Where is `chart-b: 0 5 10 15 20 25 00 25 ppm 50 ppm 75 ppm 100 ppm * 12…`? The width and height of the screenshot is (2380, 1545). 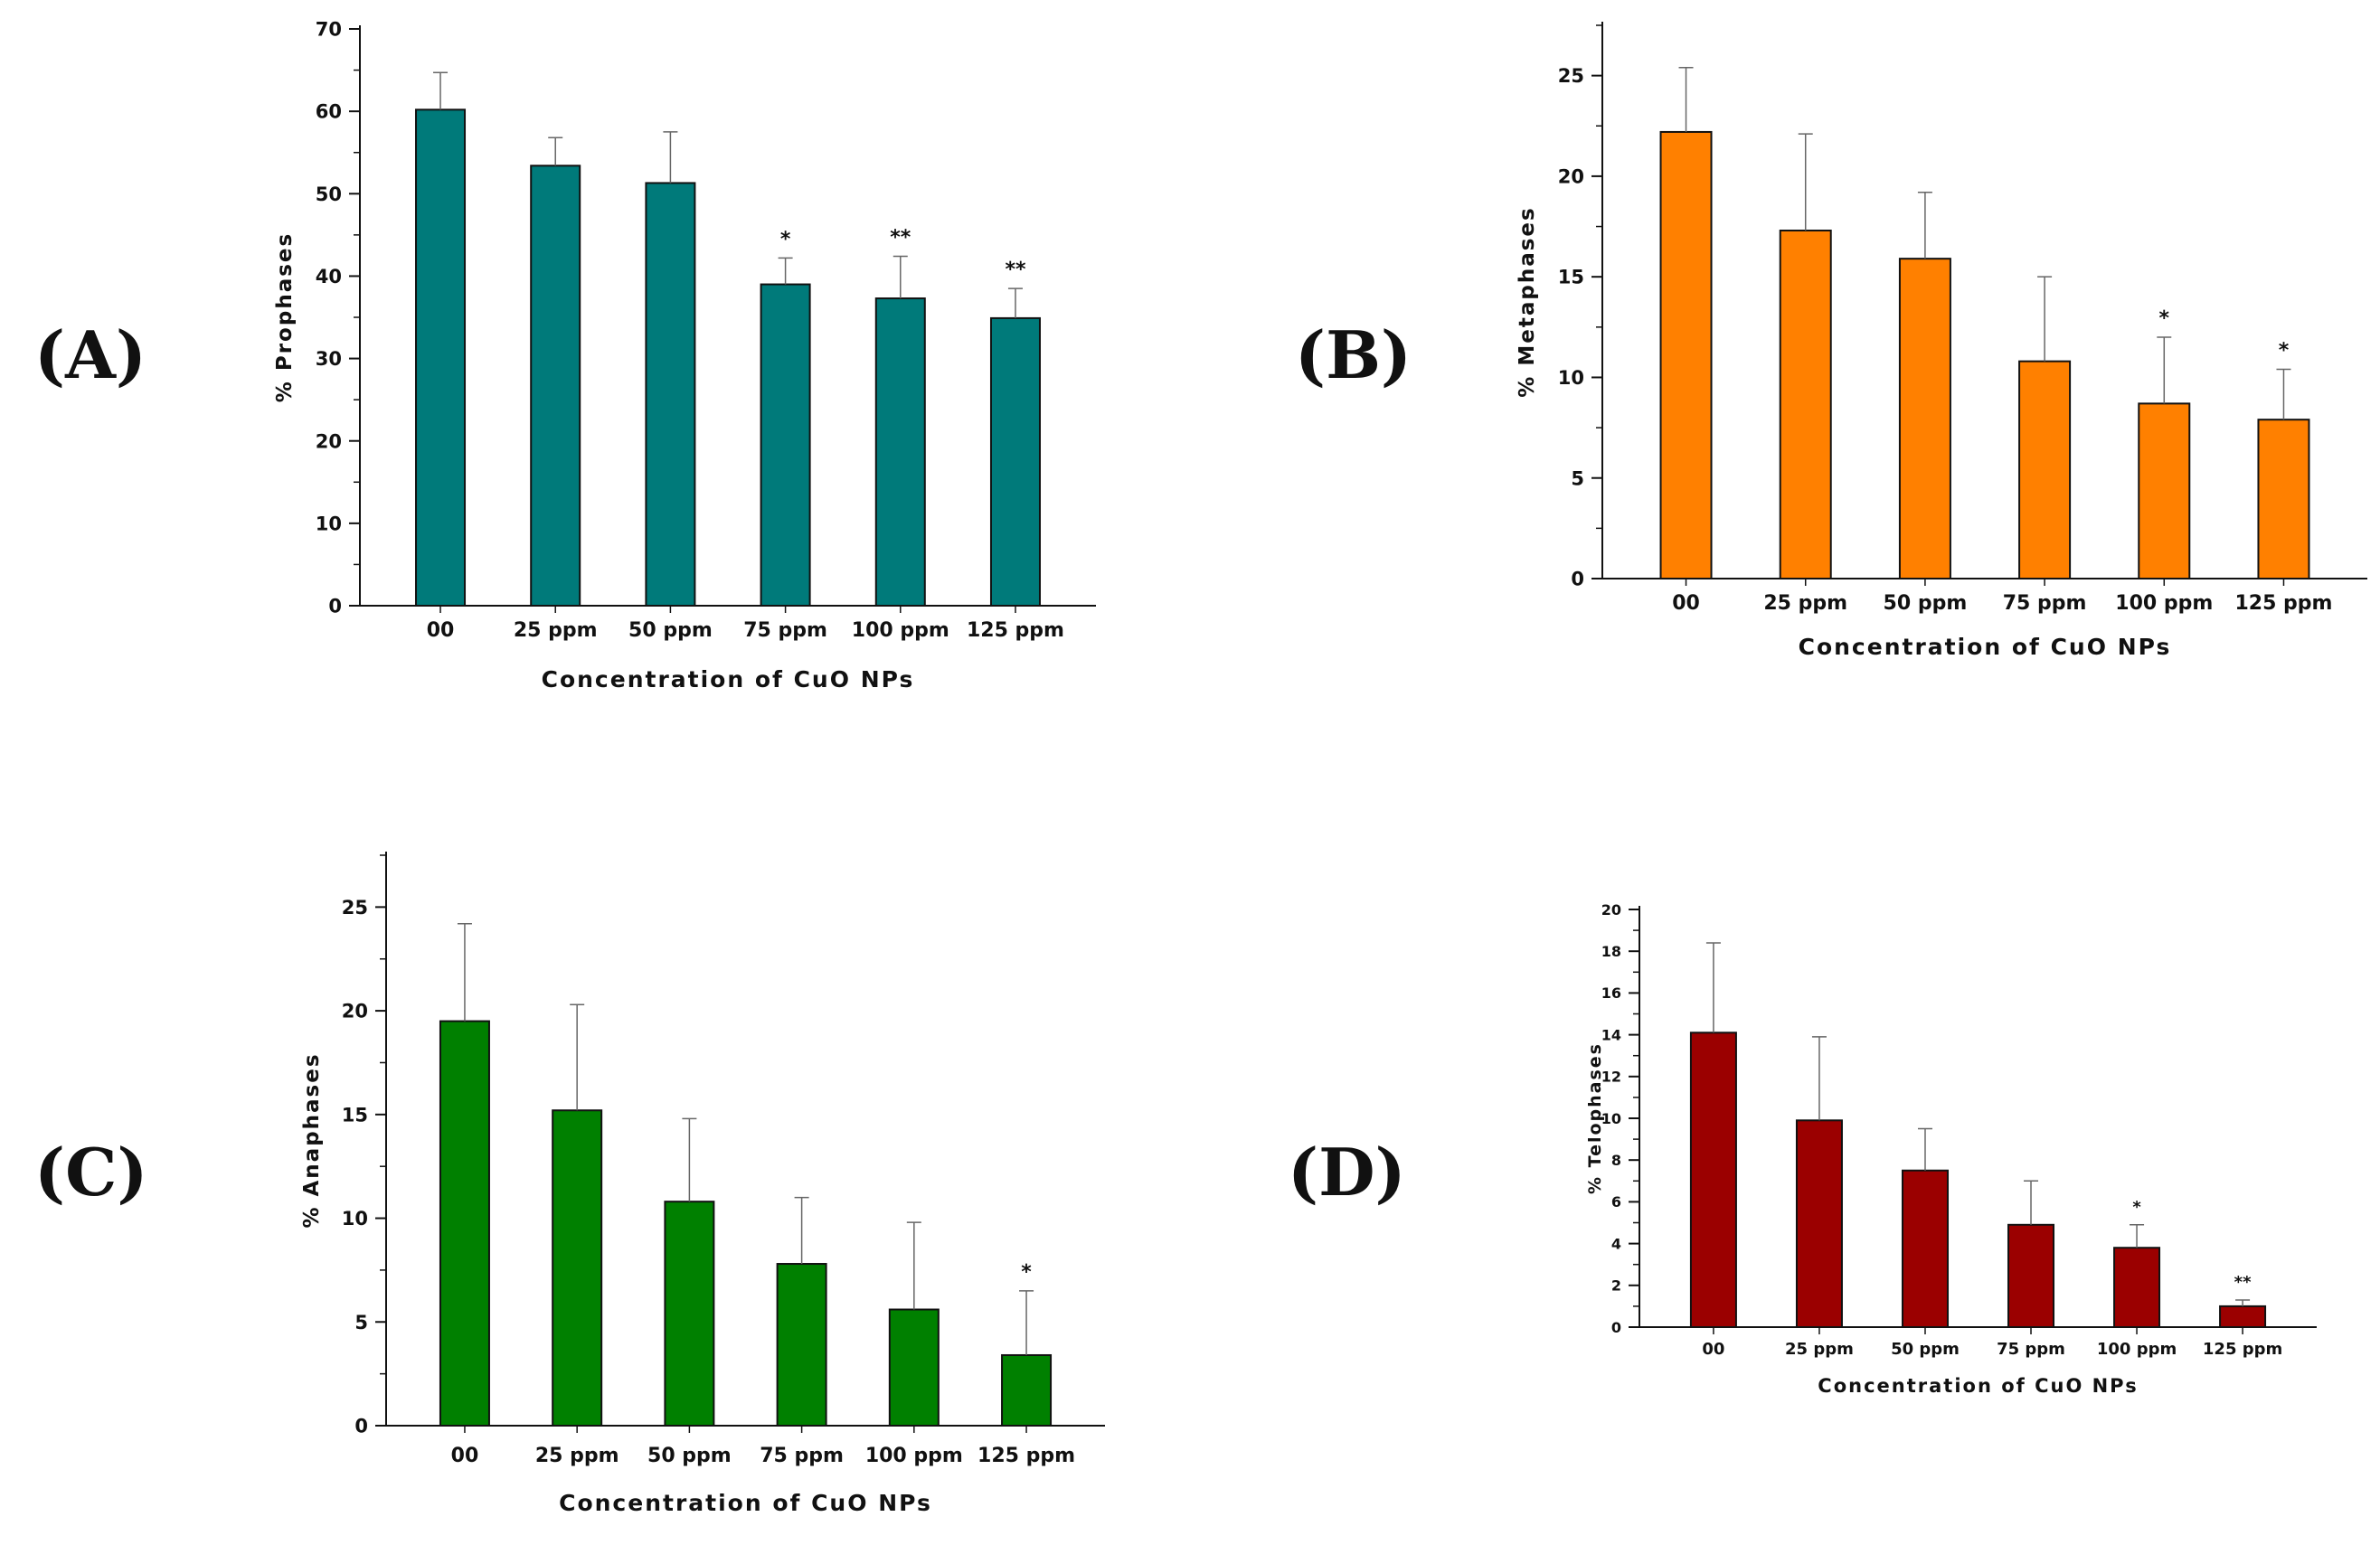 chart-b: 0 5 10 15 20 25 00 25 ppm 50 ppm 75 ppm 100 ppm * 12… is located at coordinates (1941, 341).